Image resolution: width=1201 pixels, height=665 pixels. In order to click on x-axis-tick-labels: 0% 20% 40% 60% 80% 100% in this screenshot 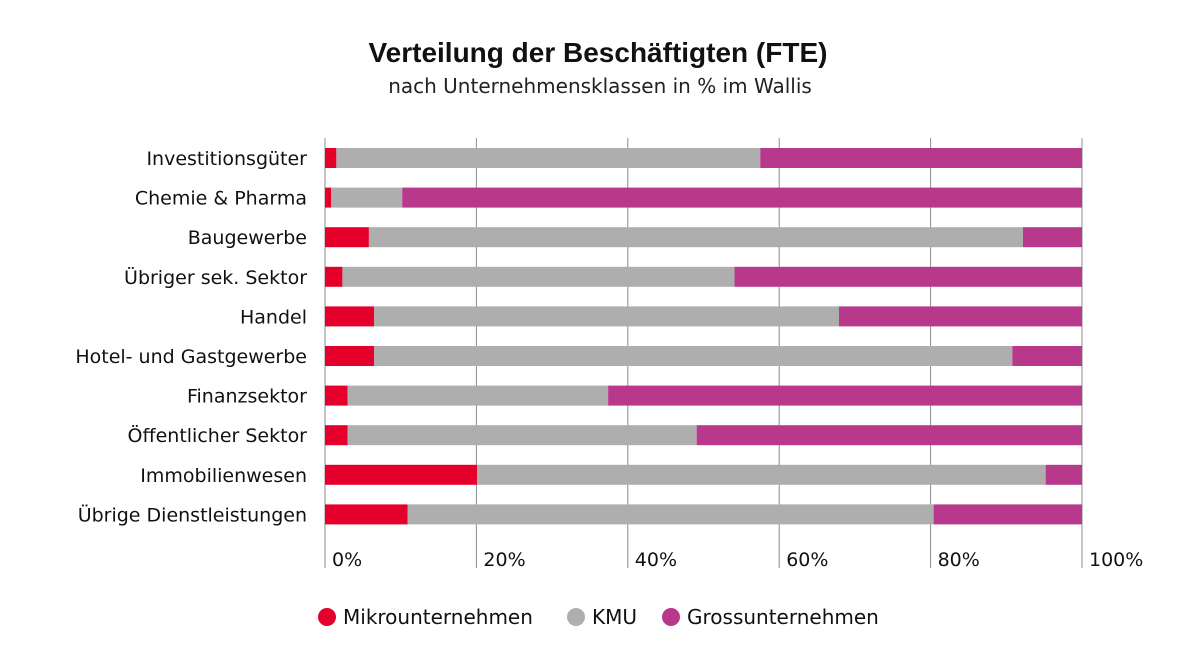, I will do `click(737, 560)`.